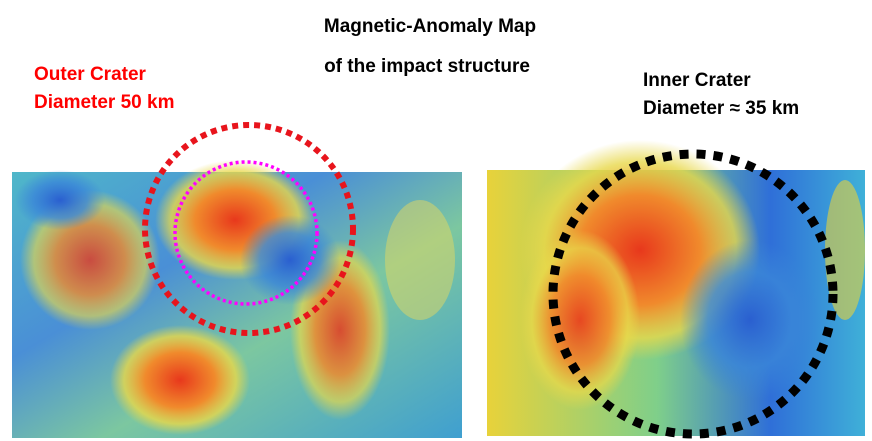  I want to click on outer-crater-label: Diameter 50 km, so click(104, 102).